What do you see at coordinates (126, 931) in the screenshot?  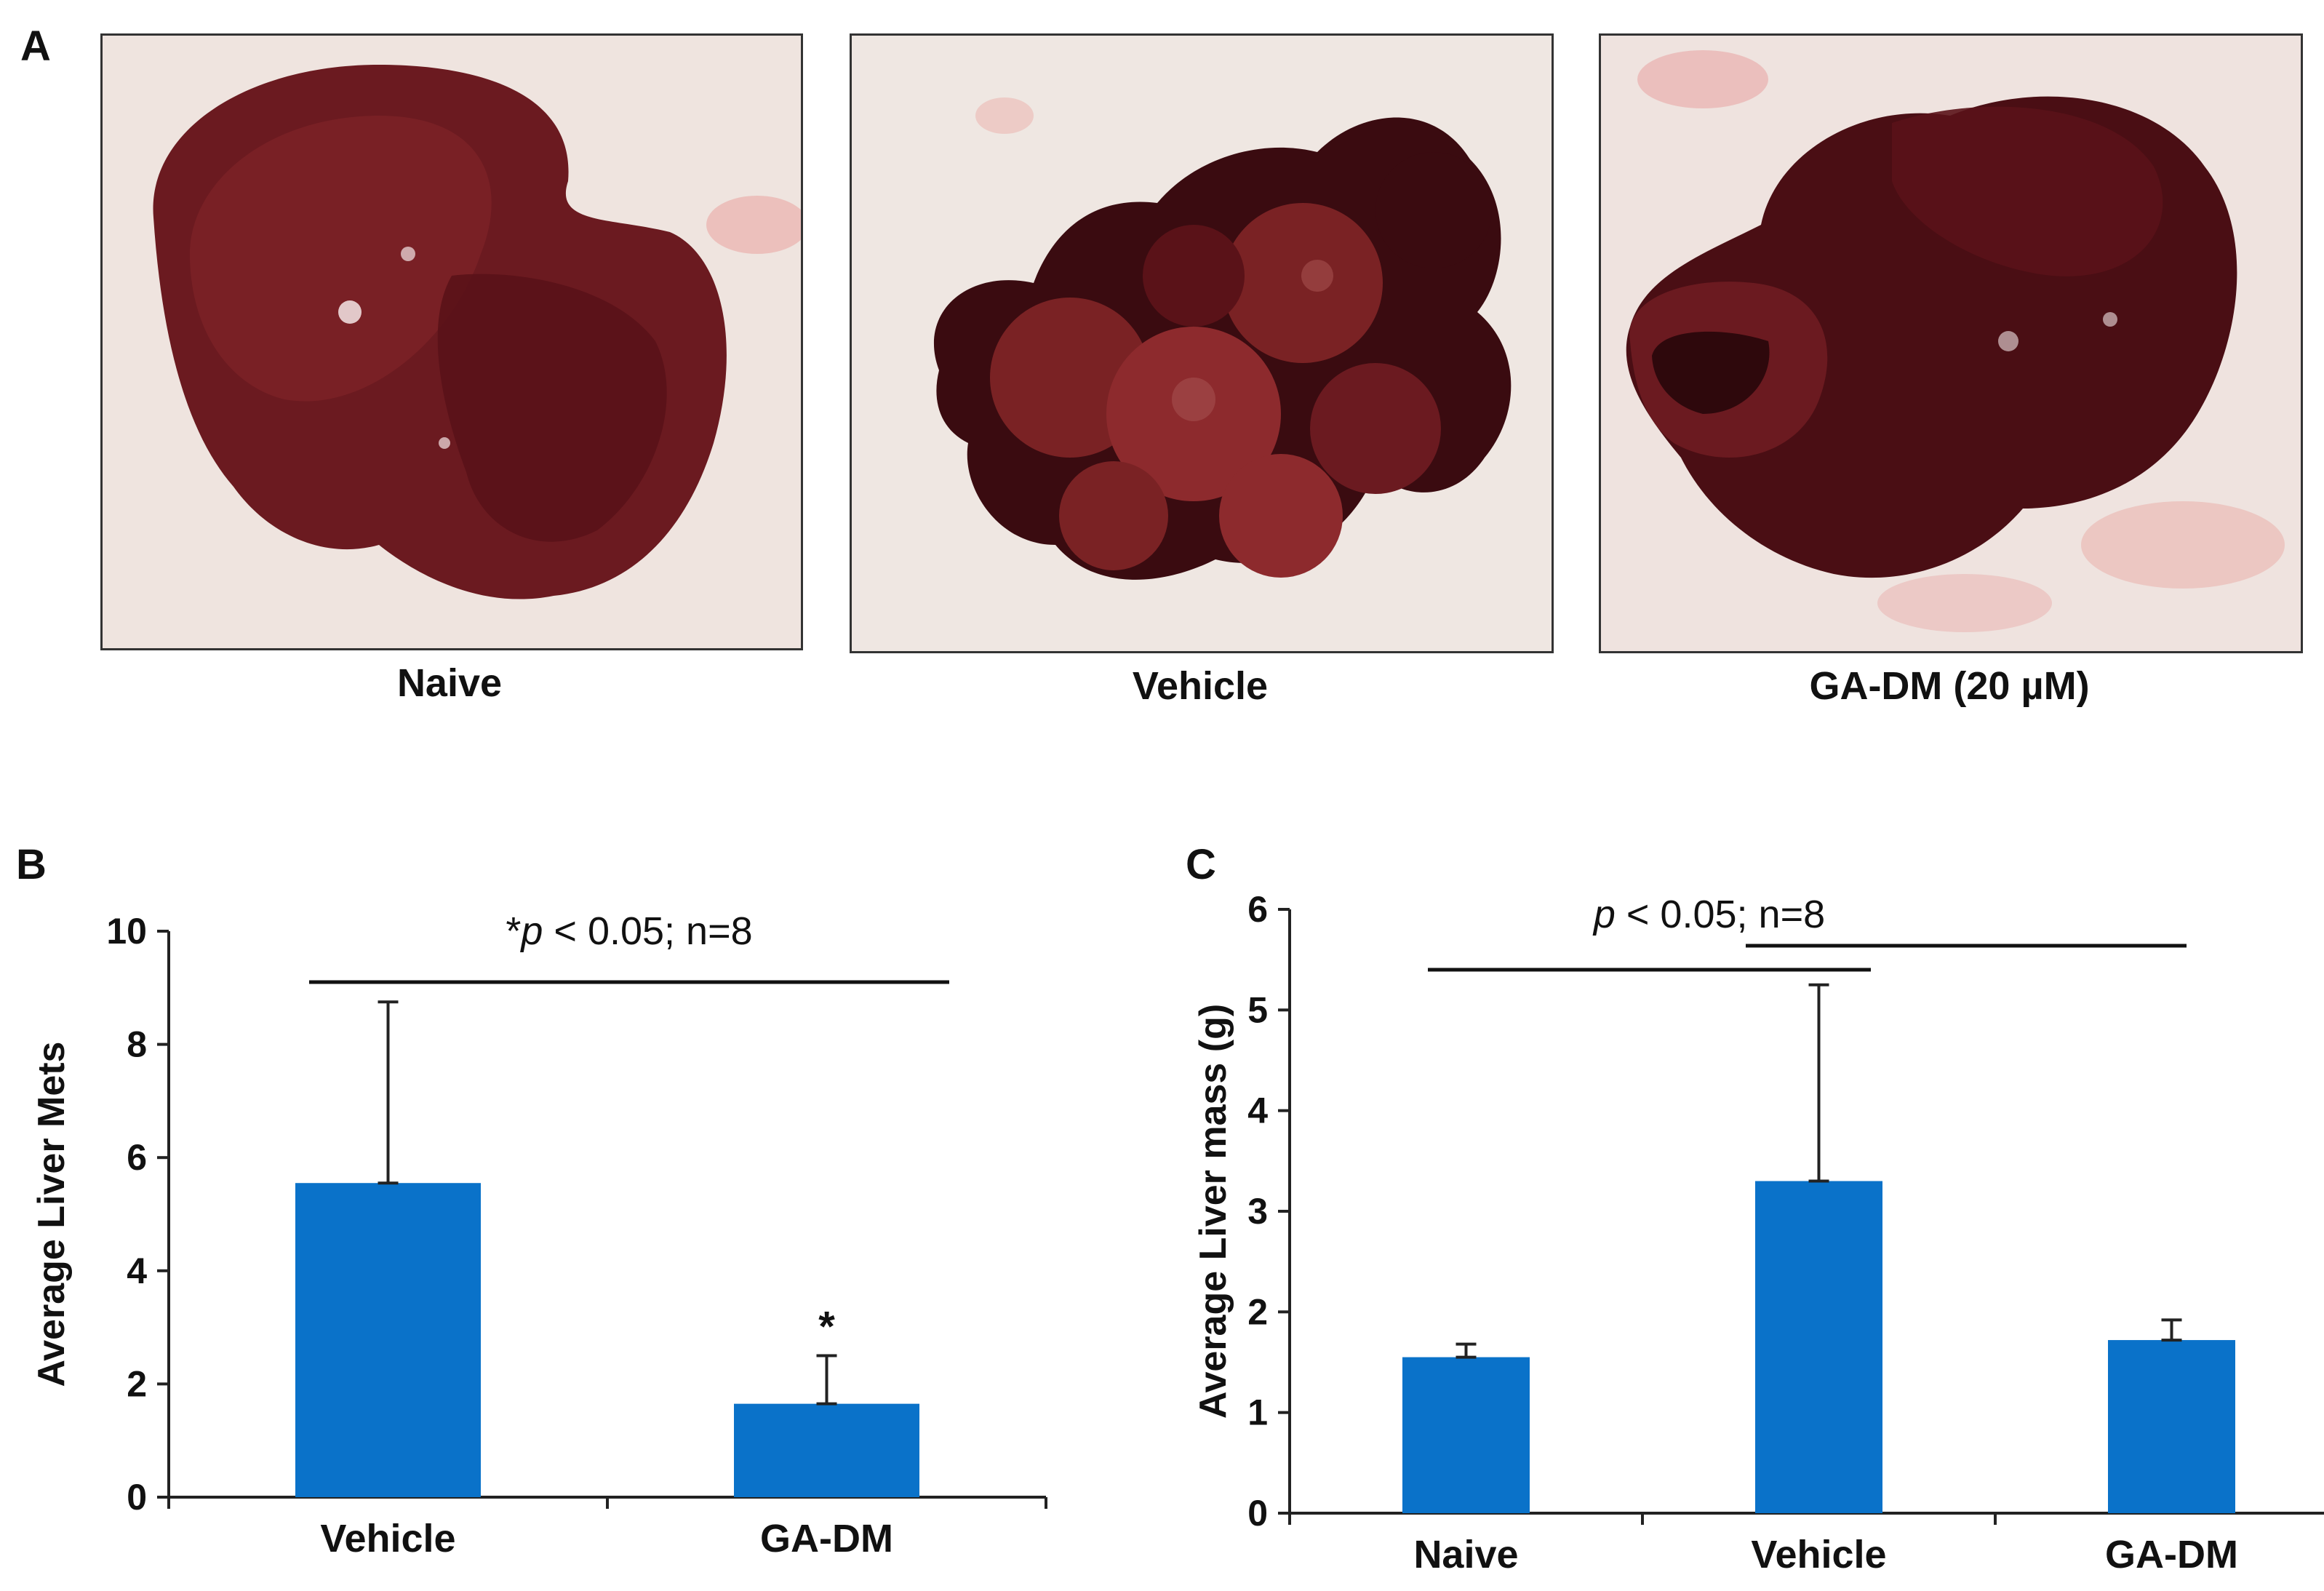 I see `y-tick-label: 10` at bounding box center [126, 931].